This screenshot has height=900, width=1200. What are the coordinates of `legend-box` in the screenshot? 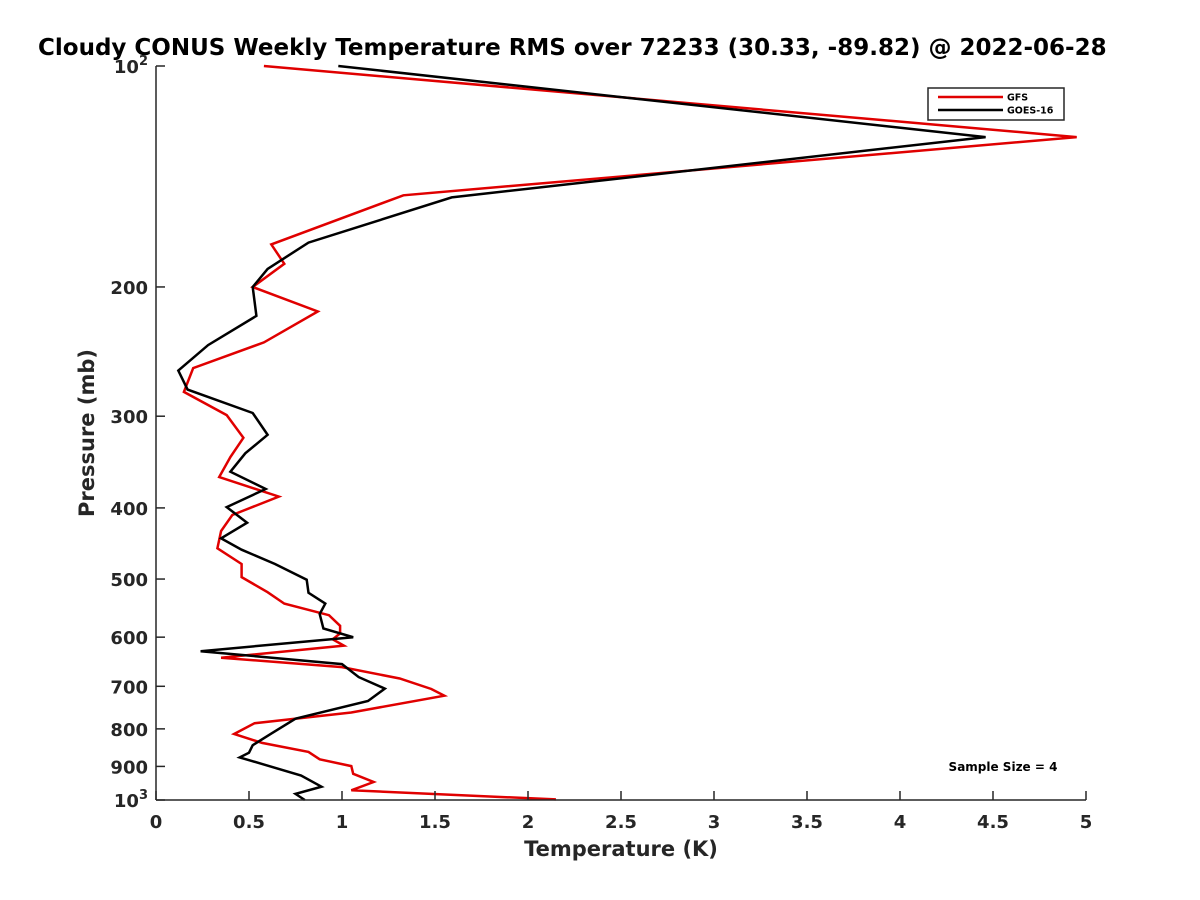 It's located at (996, 104).